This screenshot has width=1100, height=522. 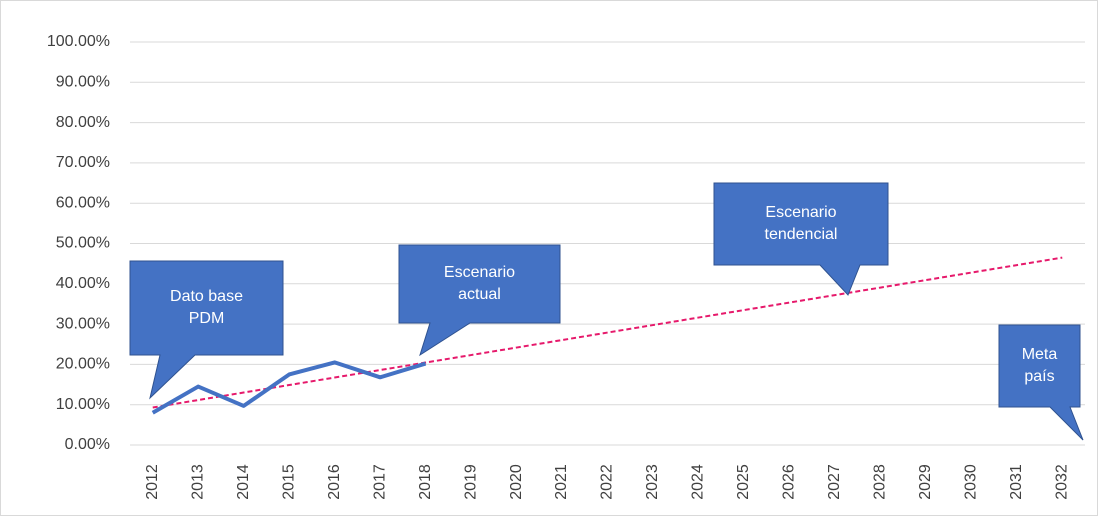 I want to click on callout-text: país, so click(x=1039, y=376).